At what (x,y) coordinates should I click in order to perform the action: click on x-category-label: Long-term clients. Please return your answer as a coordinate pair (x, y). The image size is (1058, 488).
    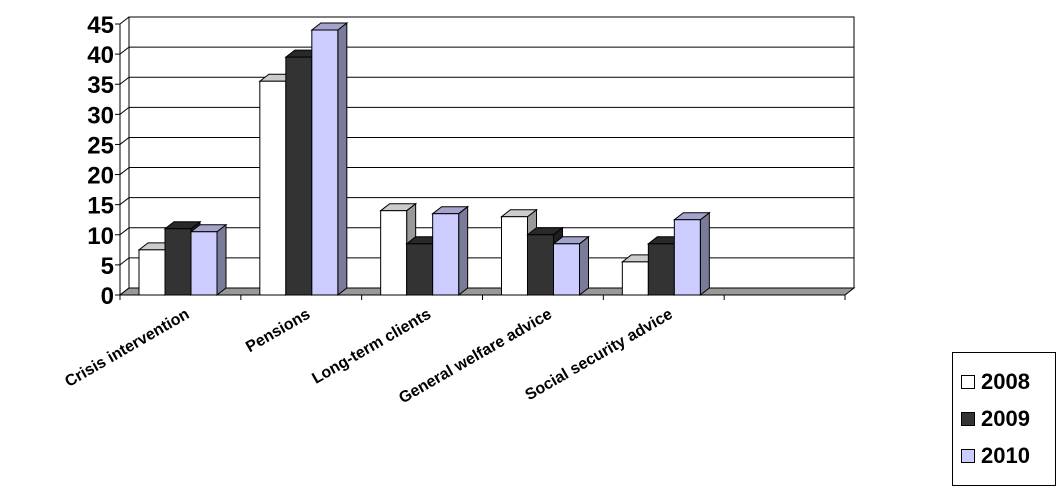
    Looking at the image, I should click on (371, 347).